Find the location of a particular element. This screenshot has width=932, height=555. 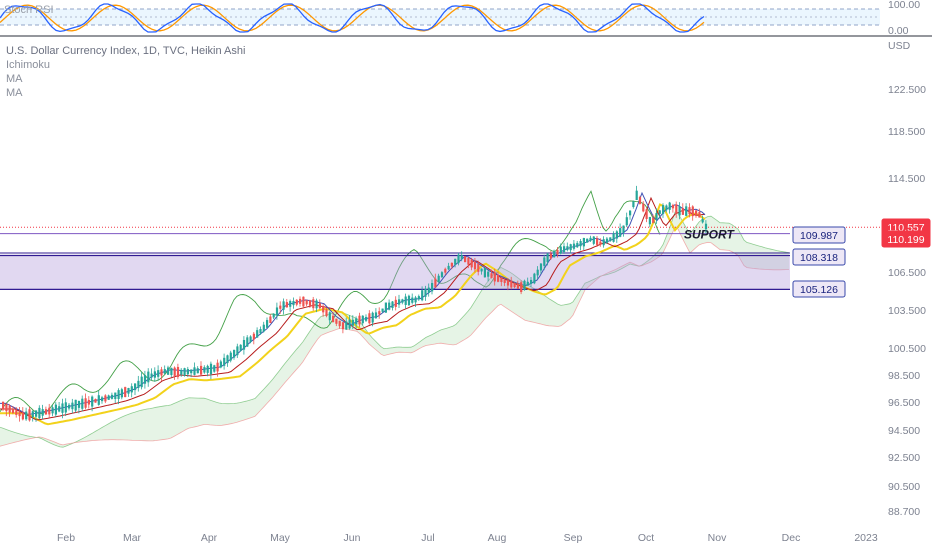

price-tag-box is located at coordinates (819, 235).